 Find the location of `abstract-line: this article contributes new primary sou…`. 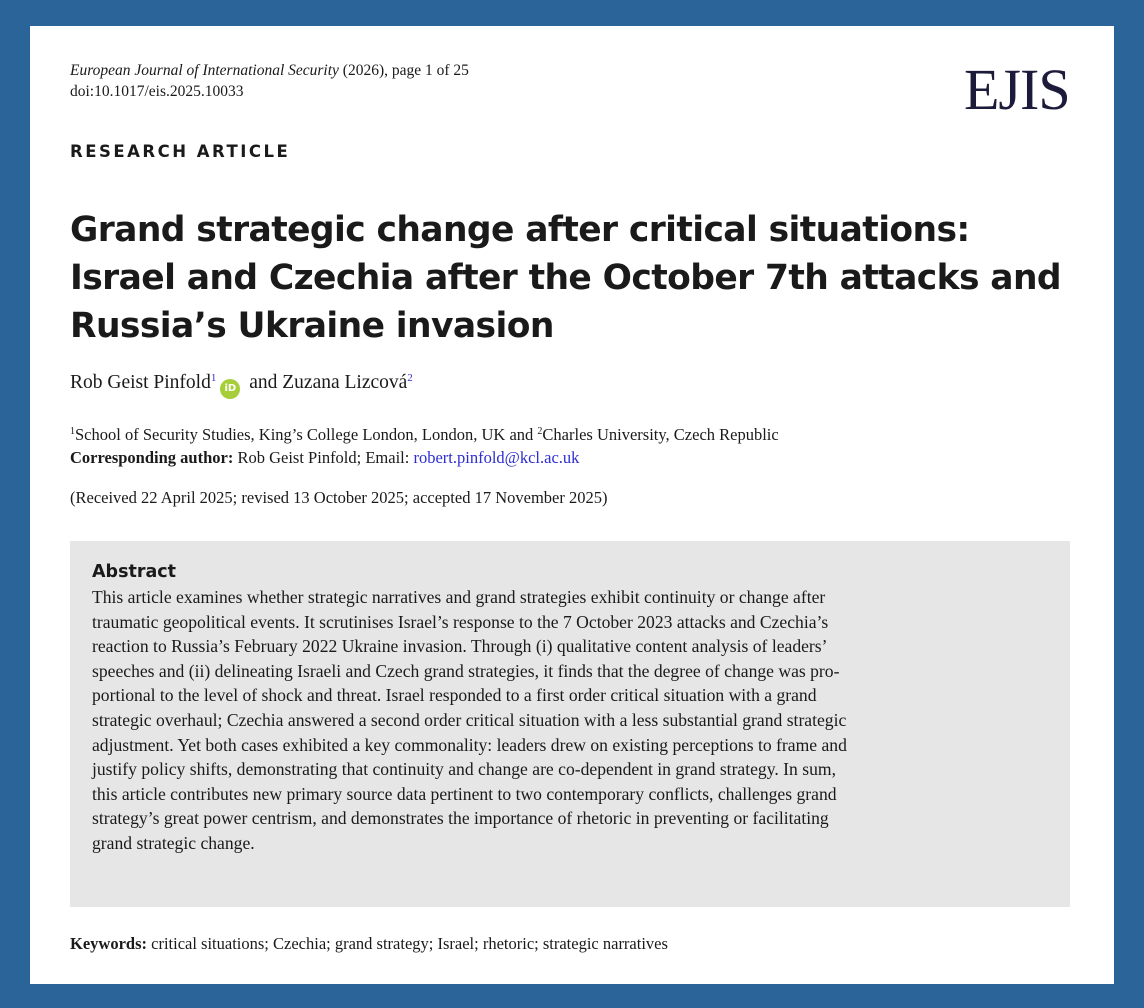

abstract-line: this article contributes new primary sou… is located at coordinates (464, 793).